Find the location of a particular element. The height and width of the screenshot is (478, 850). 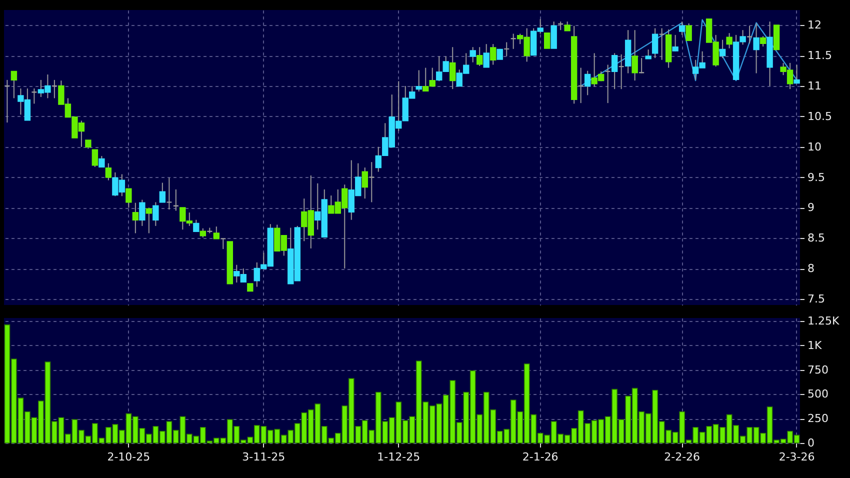

x-tick-label: 2-1-26 is located at coordinates (540, 457).